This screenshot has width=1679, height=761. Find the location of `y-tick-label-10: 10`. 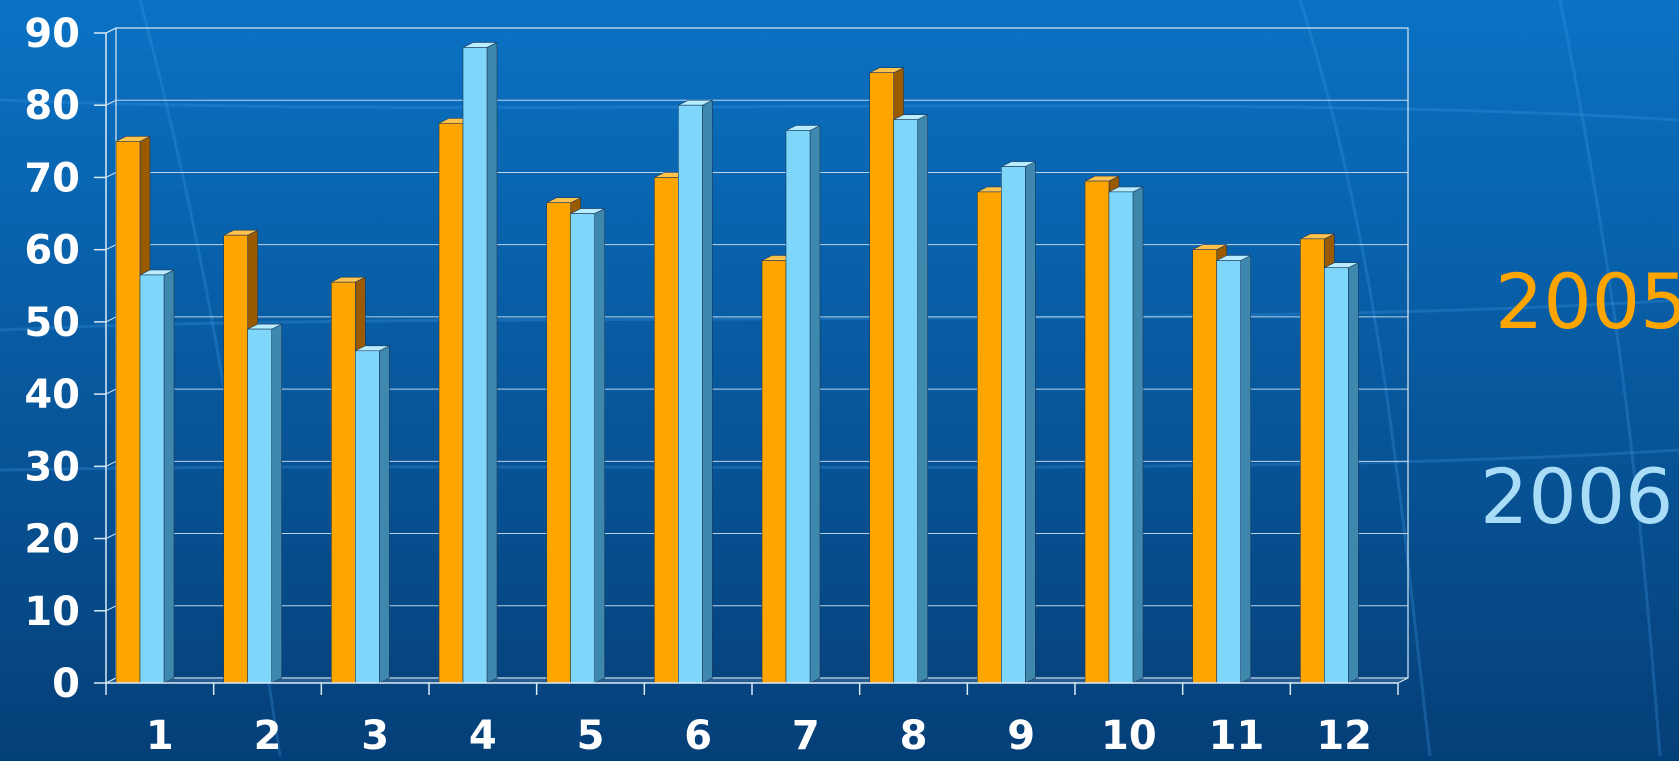

y-tick-label-10: 10 is located at coordinates (52, 612).